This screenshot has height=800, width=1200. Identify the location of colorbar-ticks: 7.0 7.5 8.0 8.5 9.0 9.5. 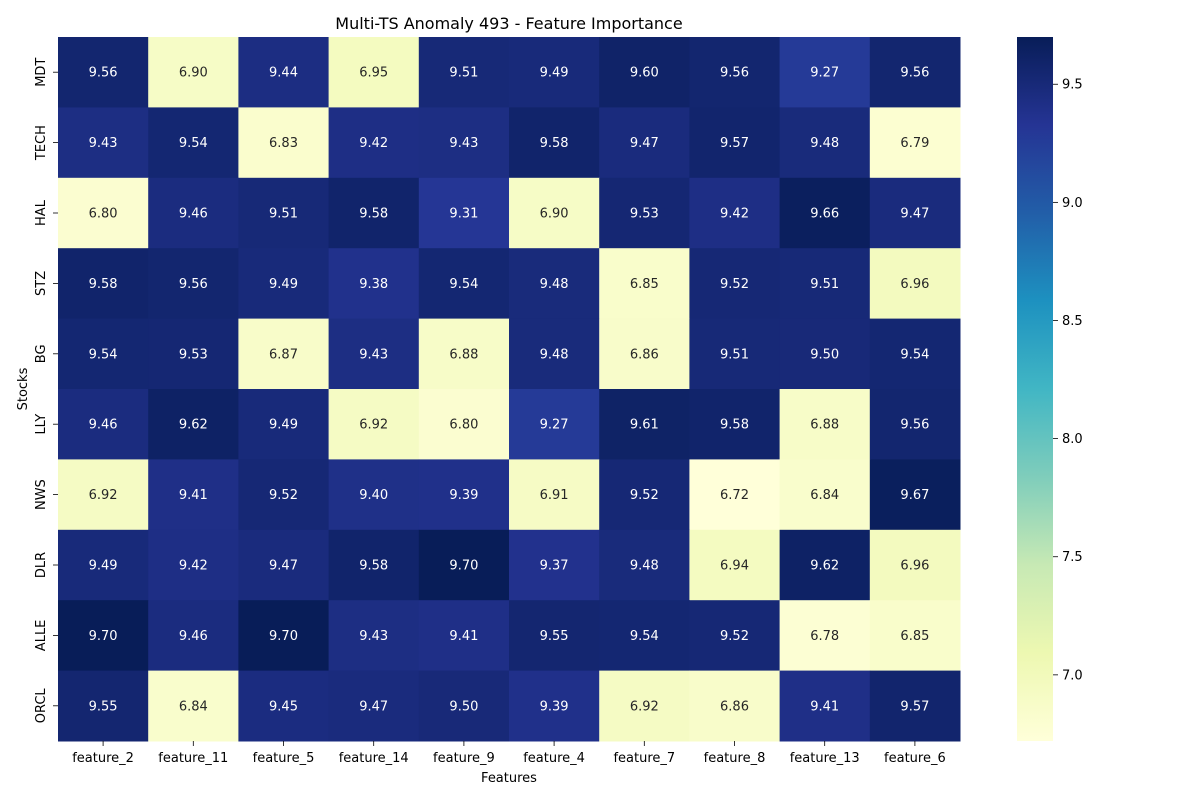
(1068, 380).